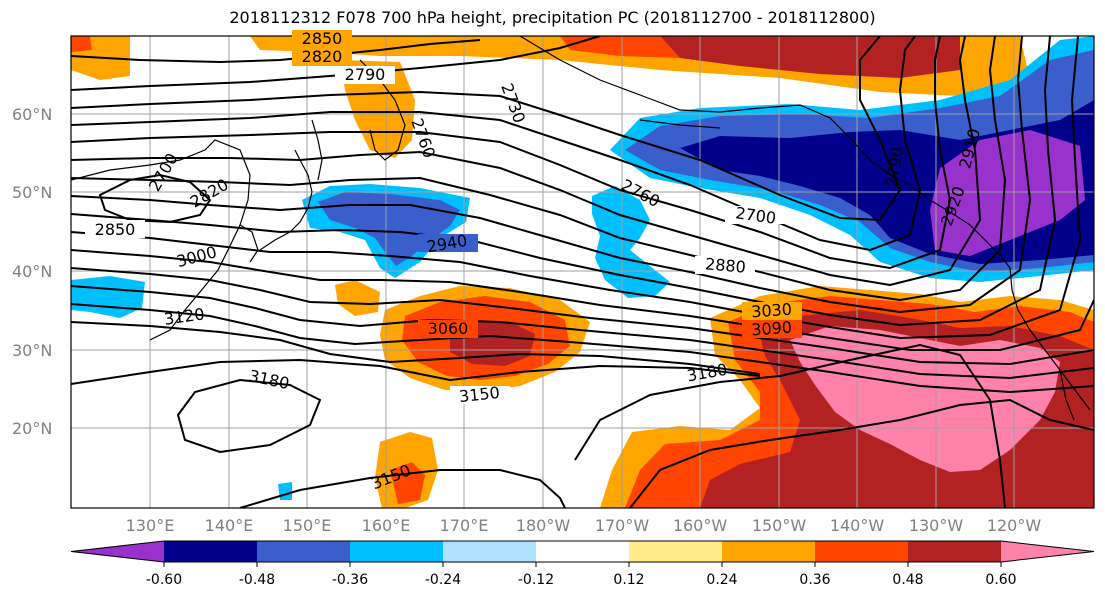 This screenshot has height=601, width=1105. I want to click on coast-sakhalin, so click(317, 150).